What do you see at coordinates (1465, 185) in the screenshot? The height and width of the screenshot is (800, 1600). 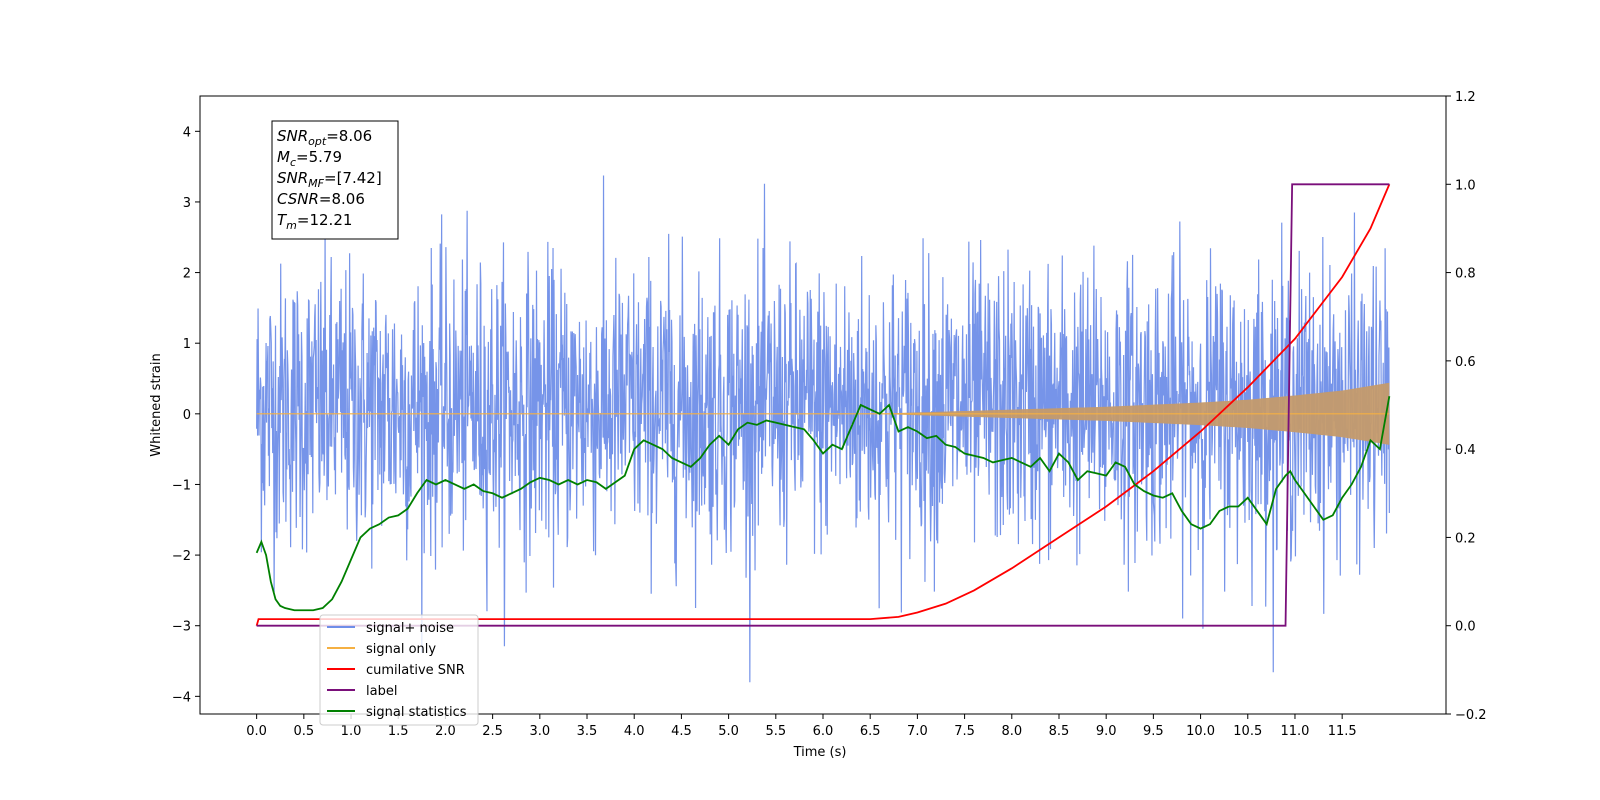 I see `y-right-tick-label: 1.0` at bounding box center [1465, 185].